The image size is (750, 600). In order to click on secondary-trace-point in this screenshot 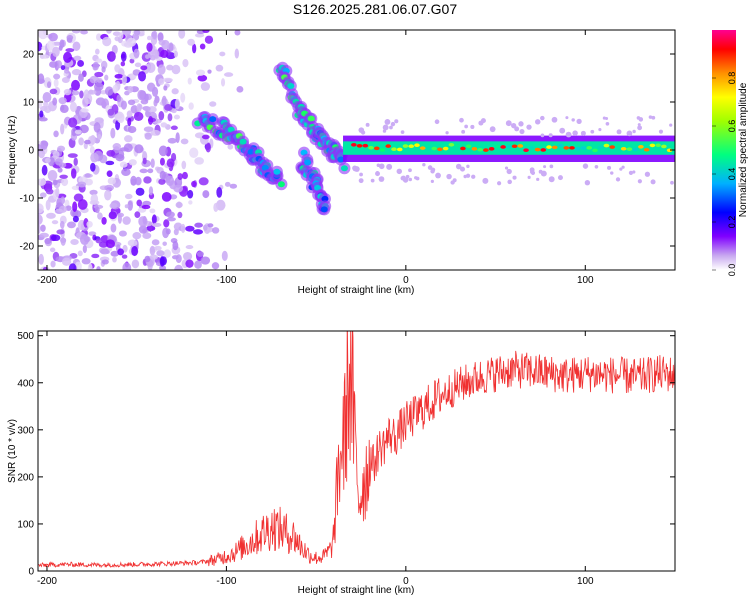, I will do `click(324, 209)`.